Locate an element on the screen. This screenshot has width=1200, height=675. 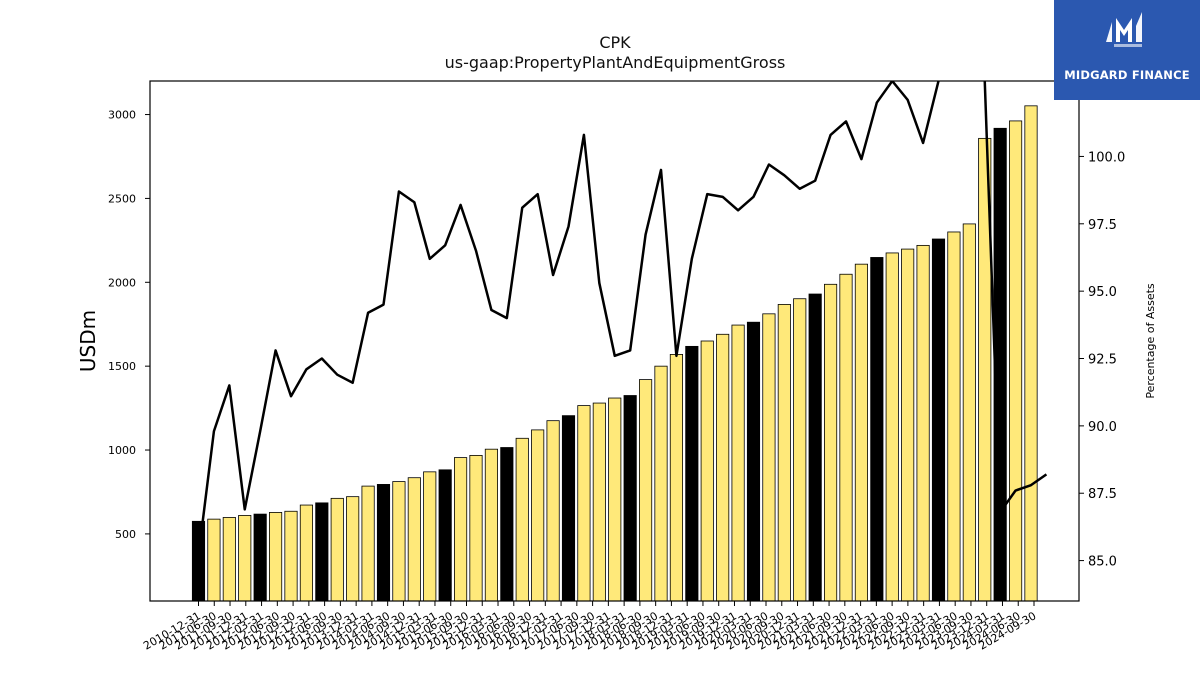
y-tick-label: 1000 is located at coordinates (122, 450).